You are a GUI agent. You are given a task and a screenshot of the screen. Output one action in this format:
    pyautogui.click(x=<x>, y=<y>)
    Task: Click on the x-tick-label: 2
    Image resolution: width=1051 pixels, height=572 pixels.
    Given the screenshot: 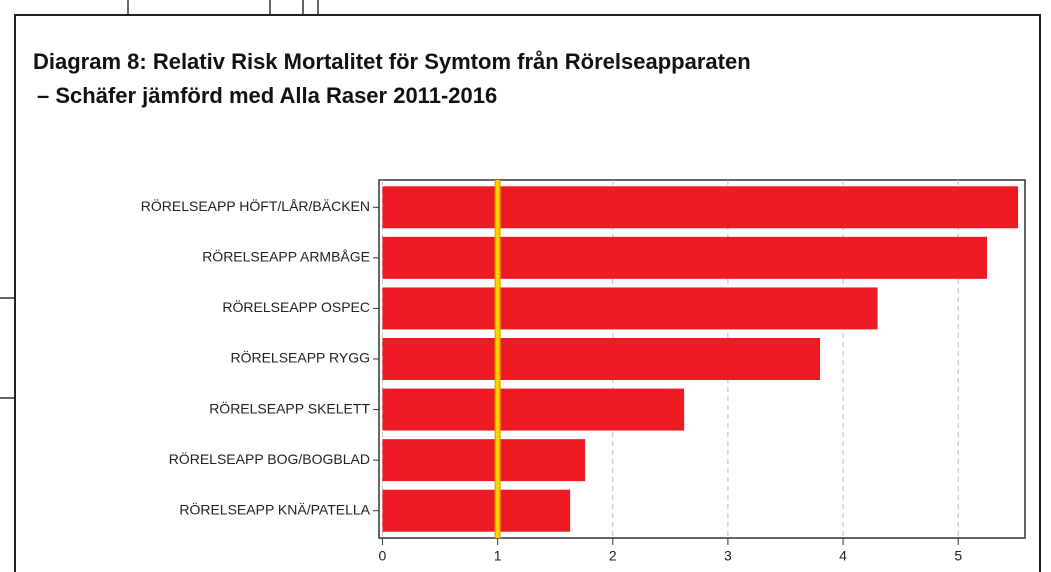 What is the action you would take?
    pyautogui.click(x=613, y=556)
    